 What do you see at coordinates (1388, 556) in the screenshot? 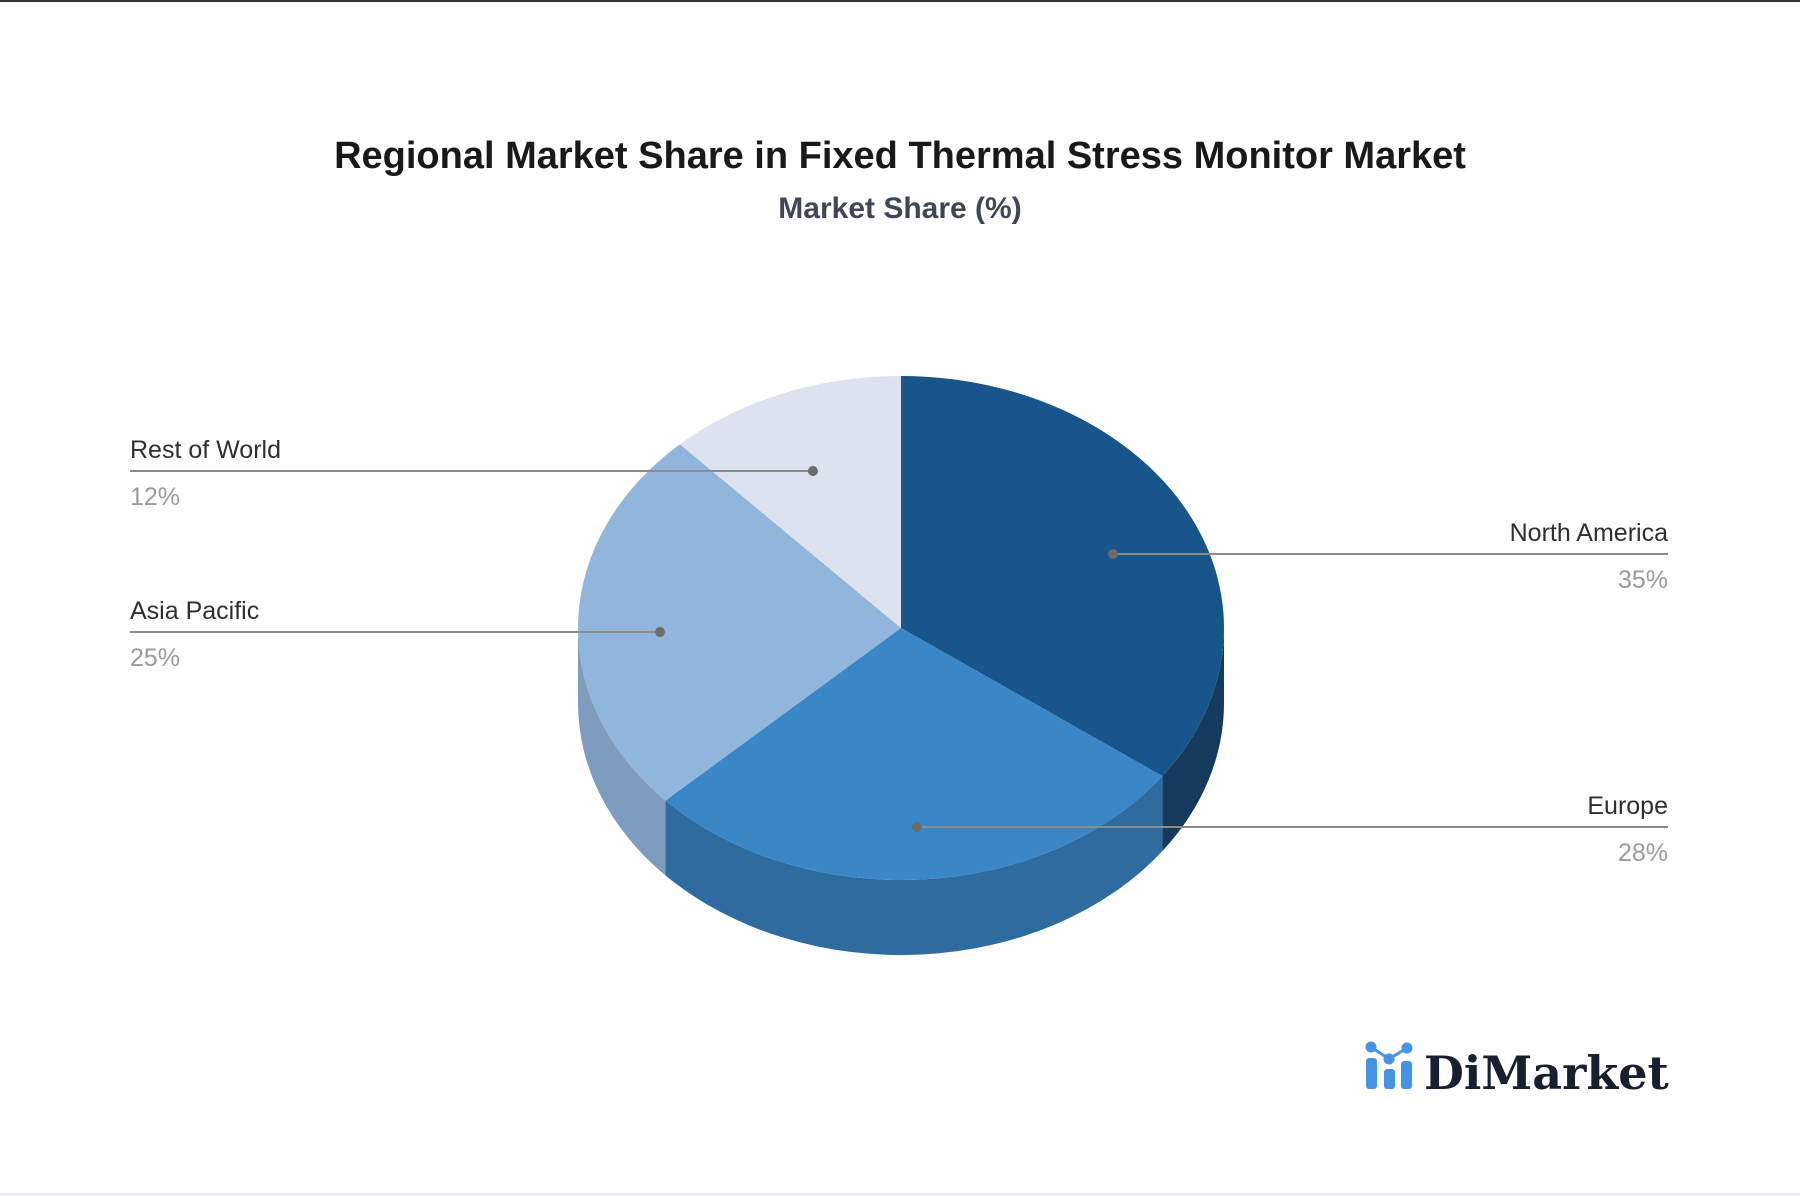
I see `data-label-north-america: North America 35%` at bounding box center [1388, 556].